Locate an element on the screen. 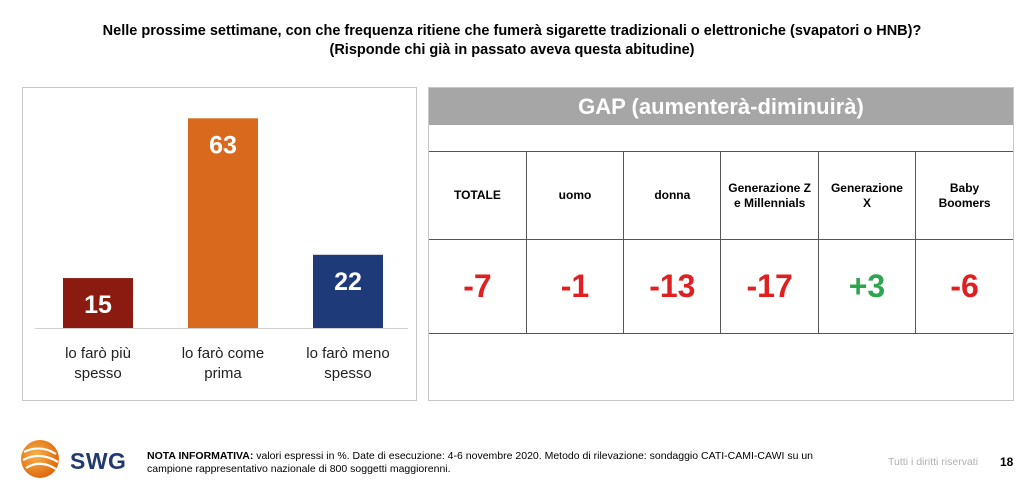 This screenshot has width=1024, height=489. gap-column-header-1: TOTALE is located at coordinates (478, 195).